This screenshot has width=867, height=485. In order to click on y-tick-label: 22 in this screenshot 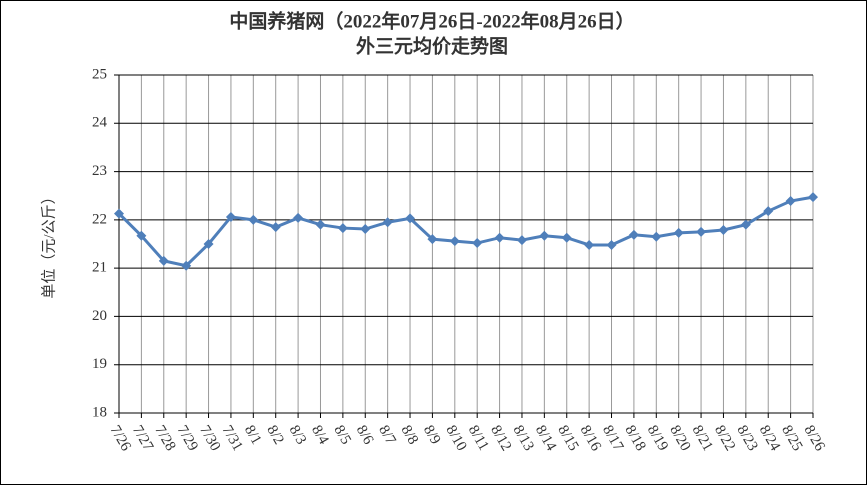, I will do `click(99, 219)`.